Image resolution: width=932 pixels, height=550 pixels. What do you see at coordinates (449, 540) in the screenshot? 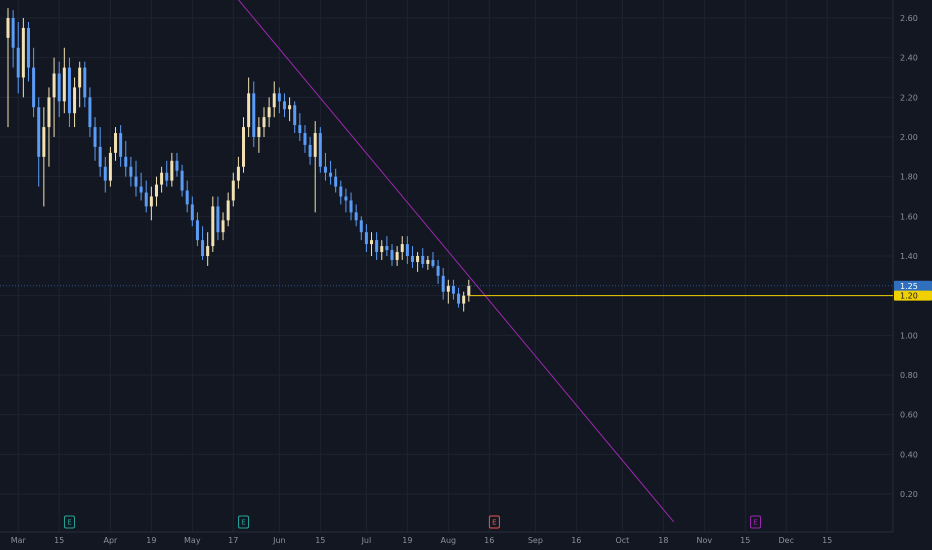
I see `time-tick-label: Aug` at bounding box center [449, 540].